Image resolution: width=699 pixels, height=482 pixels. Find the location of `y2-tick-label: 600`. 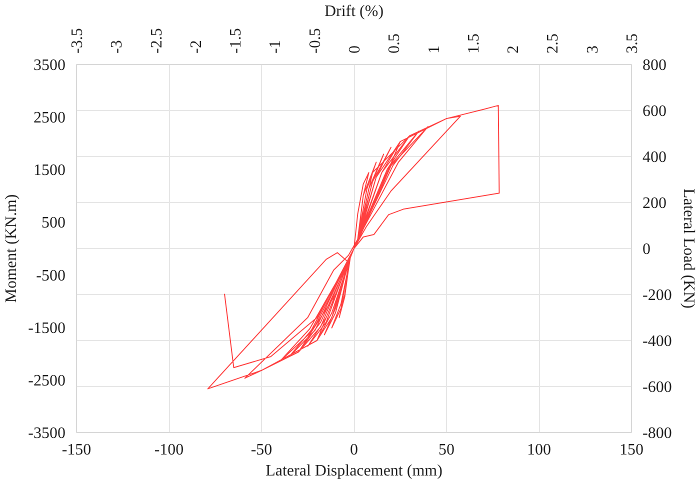

y2-tick-label: 600 is located at coordinates (654, 111).